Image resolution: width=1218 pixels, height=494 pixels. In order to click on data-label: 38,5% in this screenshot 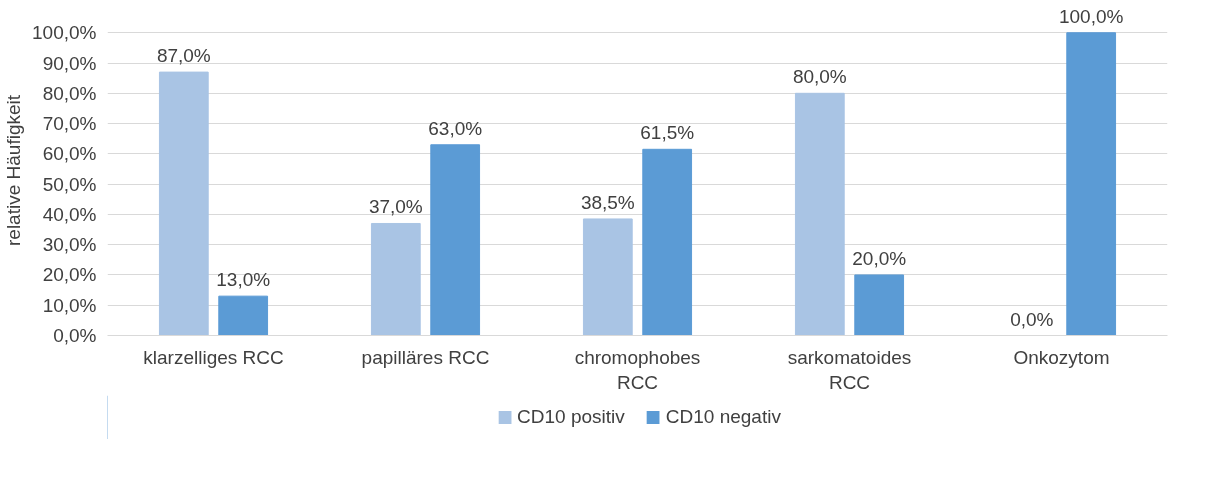, I will do `click(607, 202)`.